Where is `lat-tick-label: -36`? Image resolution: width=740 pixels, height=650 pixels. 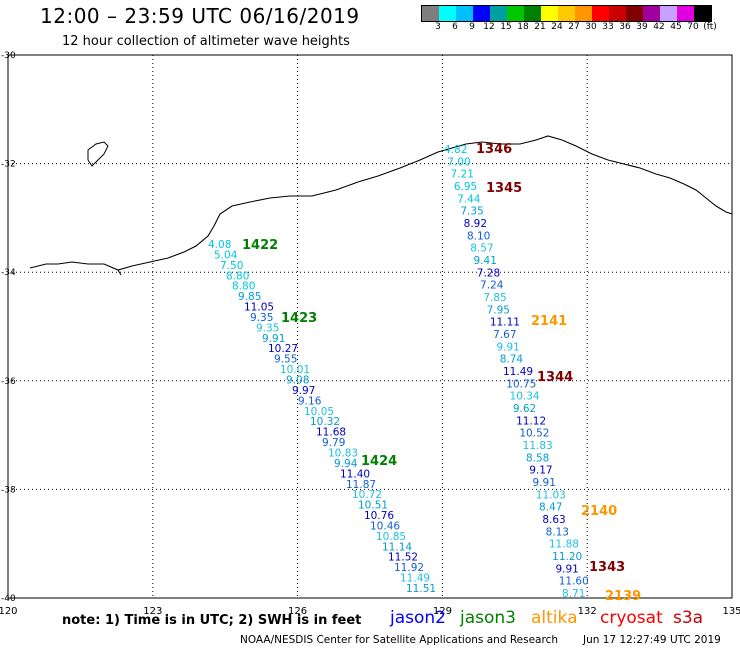 lat-tick-label: -36 is located at coordinates (8, 382).